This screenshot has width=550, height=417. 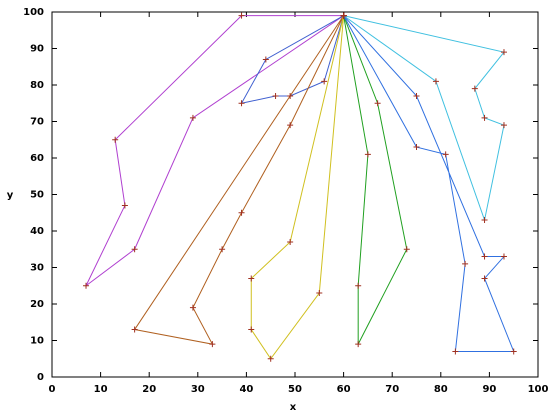 What do you see at coordinates (344, 389) in the screenshot?
I see `x-tick-label: 60` at bounding box center [344, 389].